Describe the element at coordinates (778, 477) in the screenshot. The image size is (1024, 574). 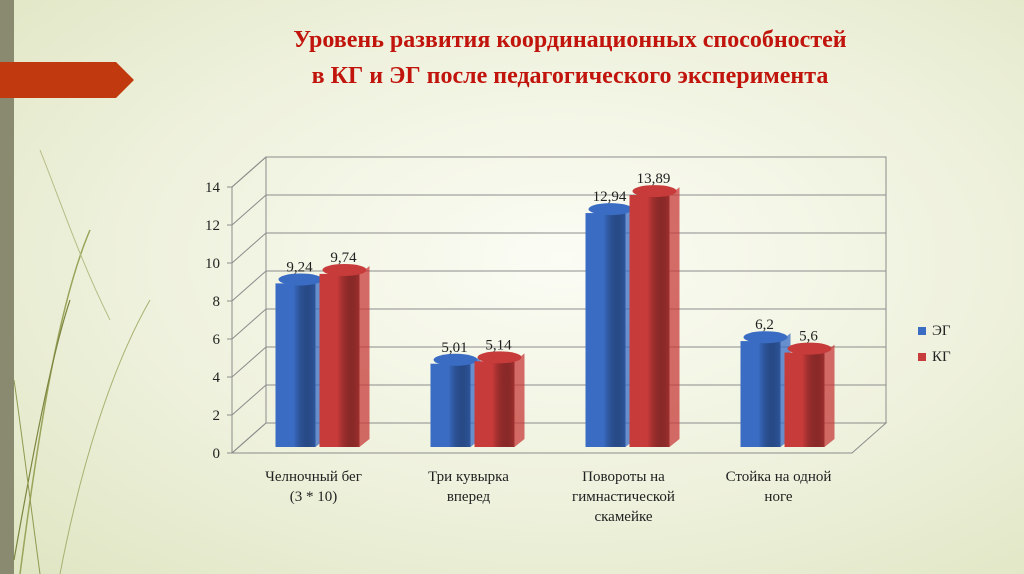
I see `x-category-label-line: Стойка на одной` at that location.